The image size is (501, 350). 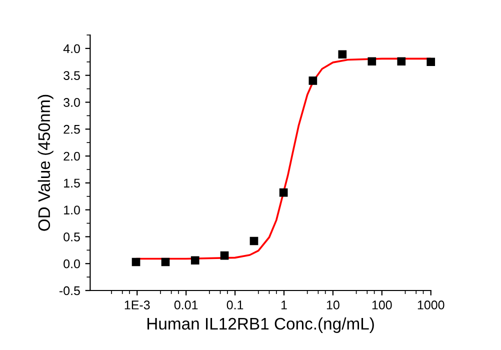 I want to click on x-tick-label: 1, so click(x=284, y=305).